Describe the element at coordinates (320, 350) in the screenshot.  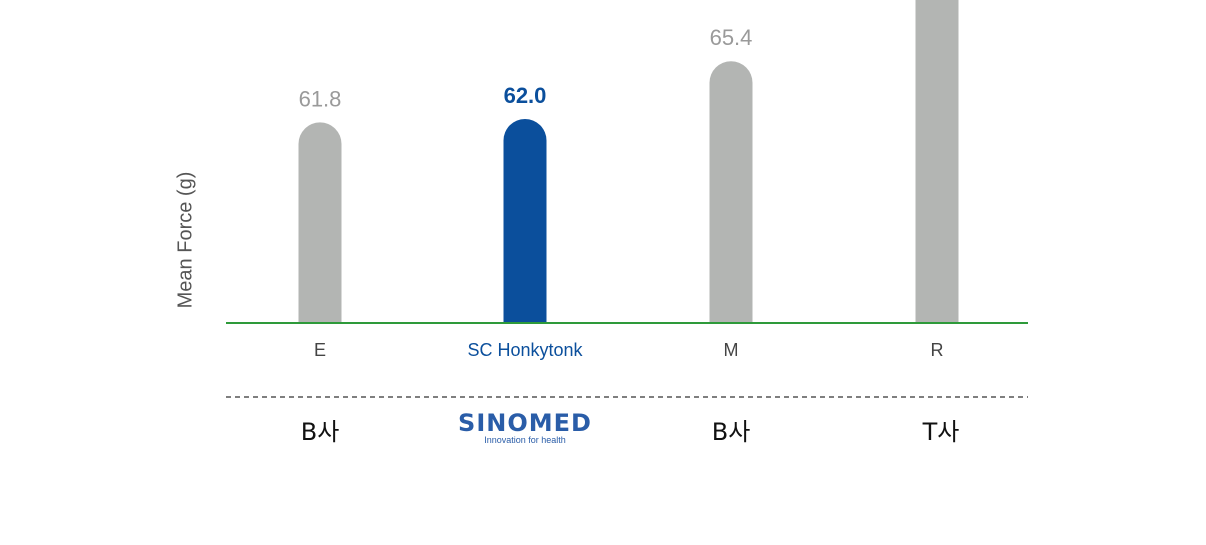
I see `category-label-1: E` at that location.